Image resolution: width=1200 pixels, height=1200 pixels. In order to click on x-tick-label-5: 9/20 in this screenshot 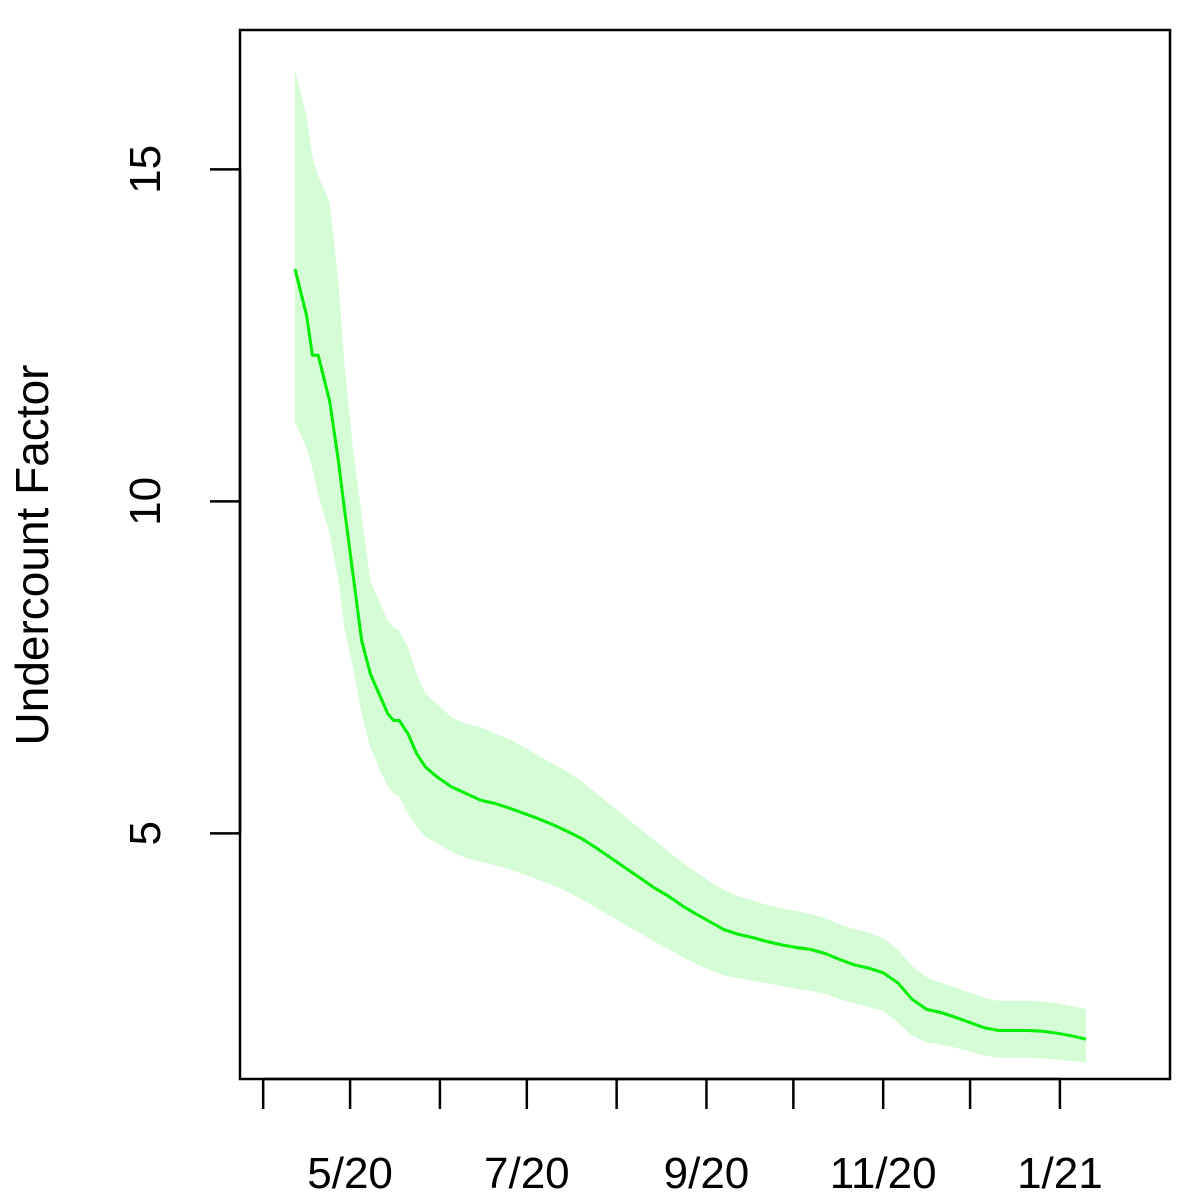, I will do `click(707, 1173)`.